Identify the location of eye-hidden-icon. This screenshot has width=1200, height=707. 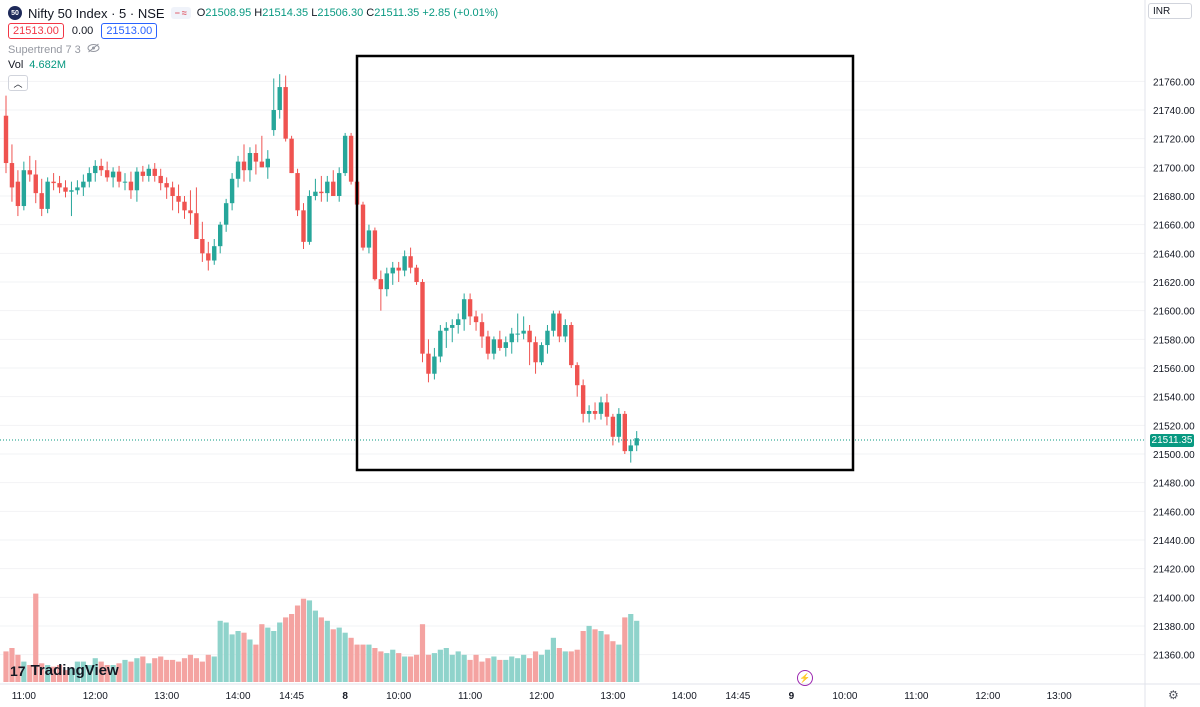
(93, 49).